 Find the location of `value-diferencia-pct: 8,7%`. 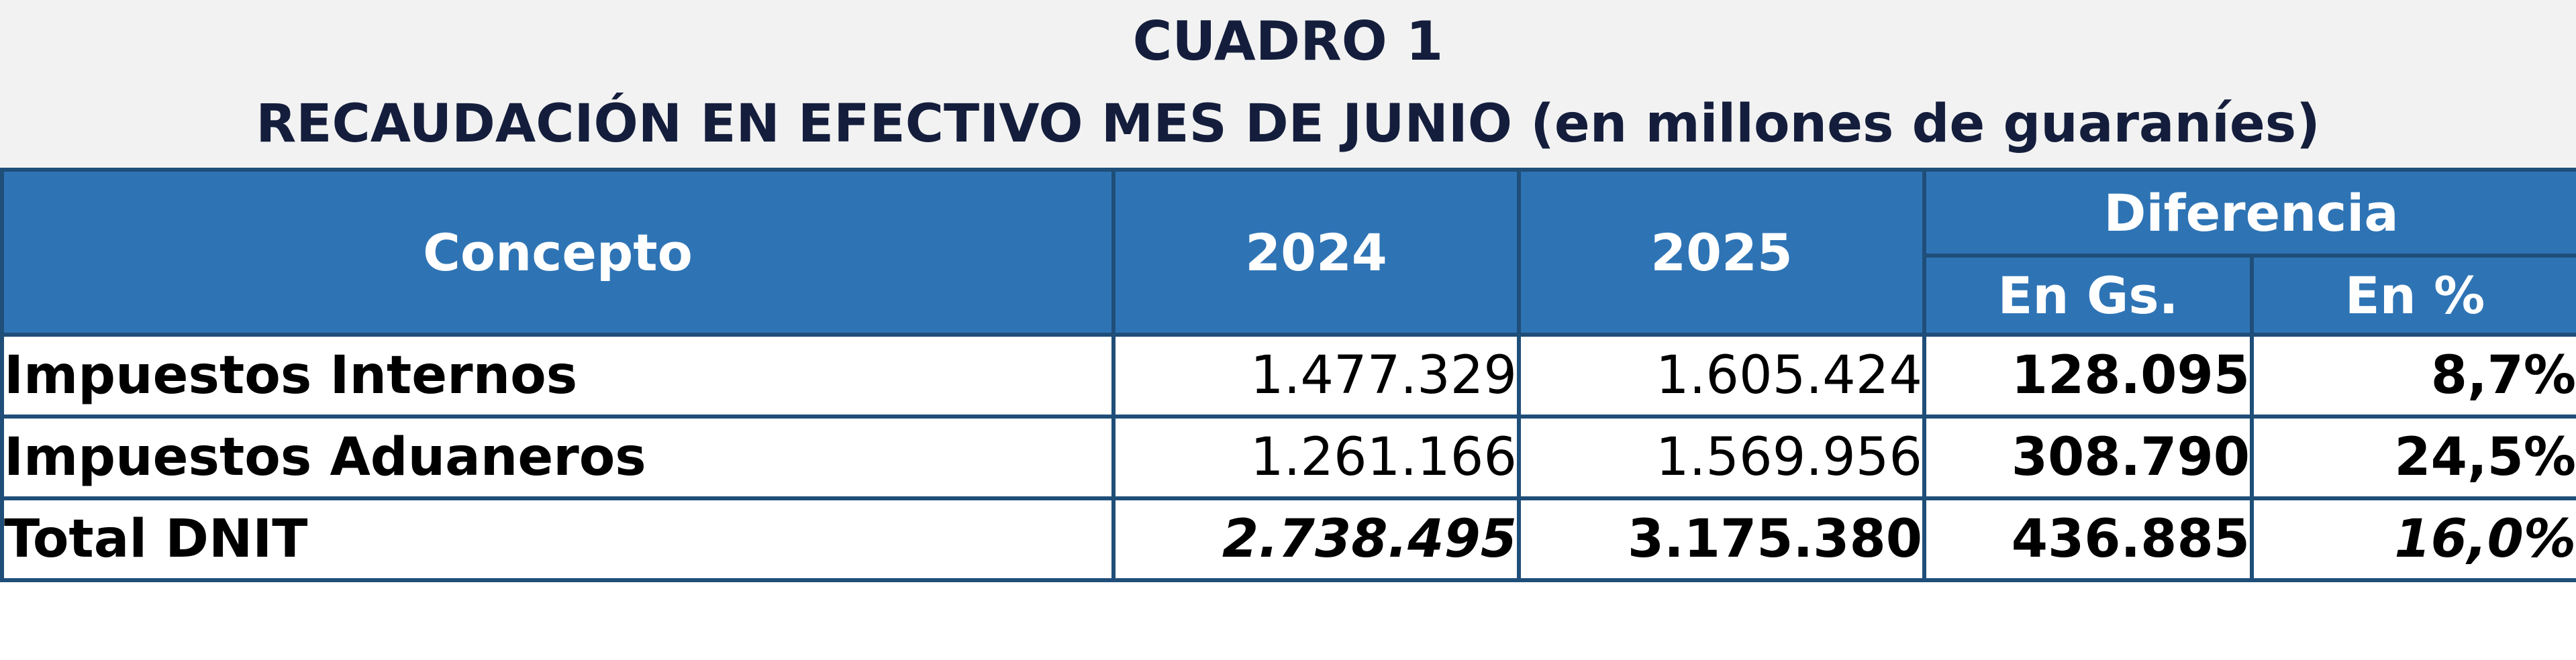

value-diferencia-pct: 8,7% is located at coordinates (2412, 376).